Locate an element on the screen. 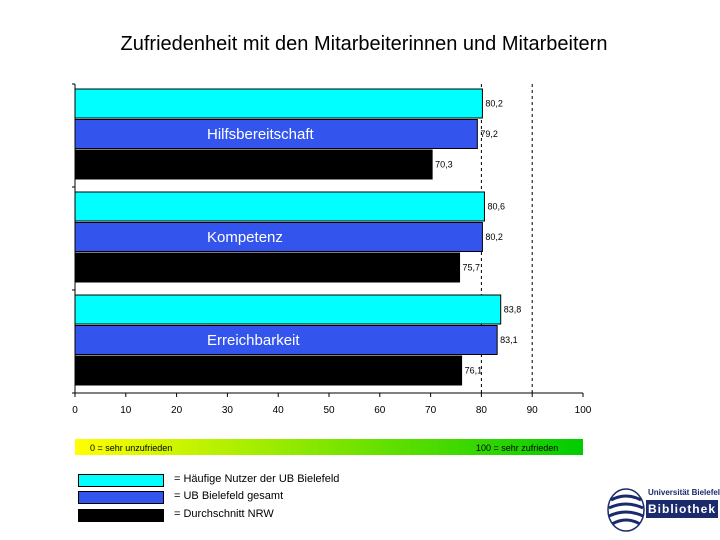  bar-value-label: 75,7 is located at coordinates (472, 268).